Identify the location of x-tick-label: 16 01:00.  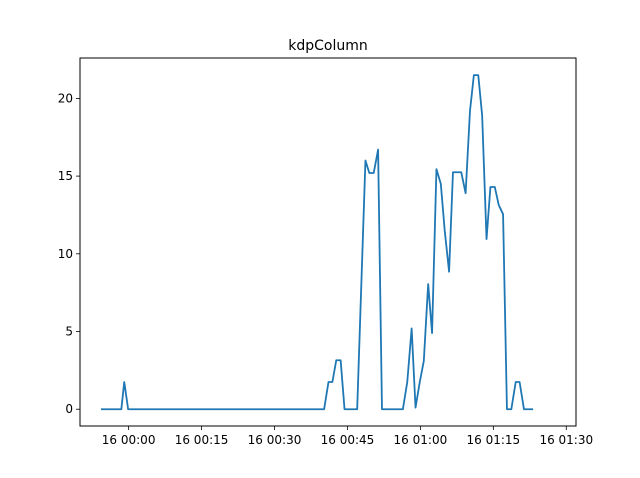
(421, 440).